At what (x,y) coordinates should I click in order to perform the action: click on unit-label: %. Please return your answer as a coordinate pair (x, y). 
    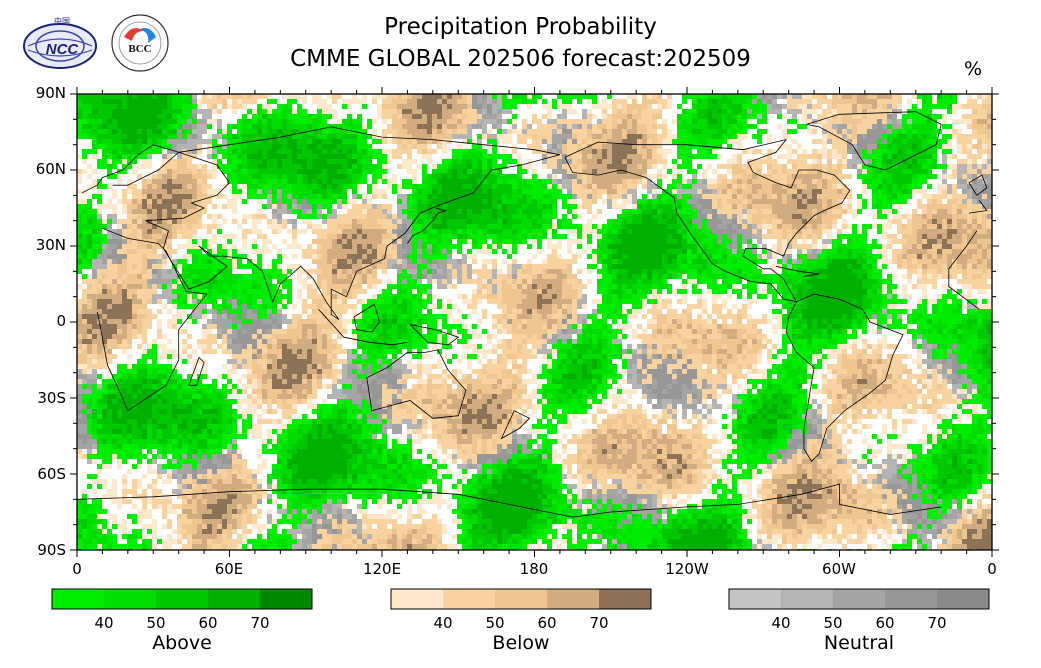
    Looking at the image, I should click on (973, 69).